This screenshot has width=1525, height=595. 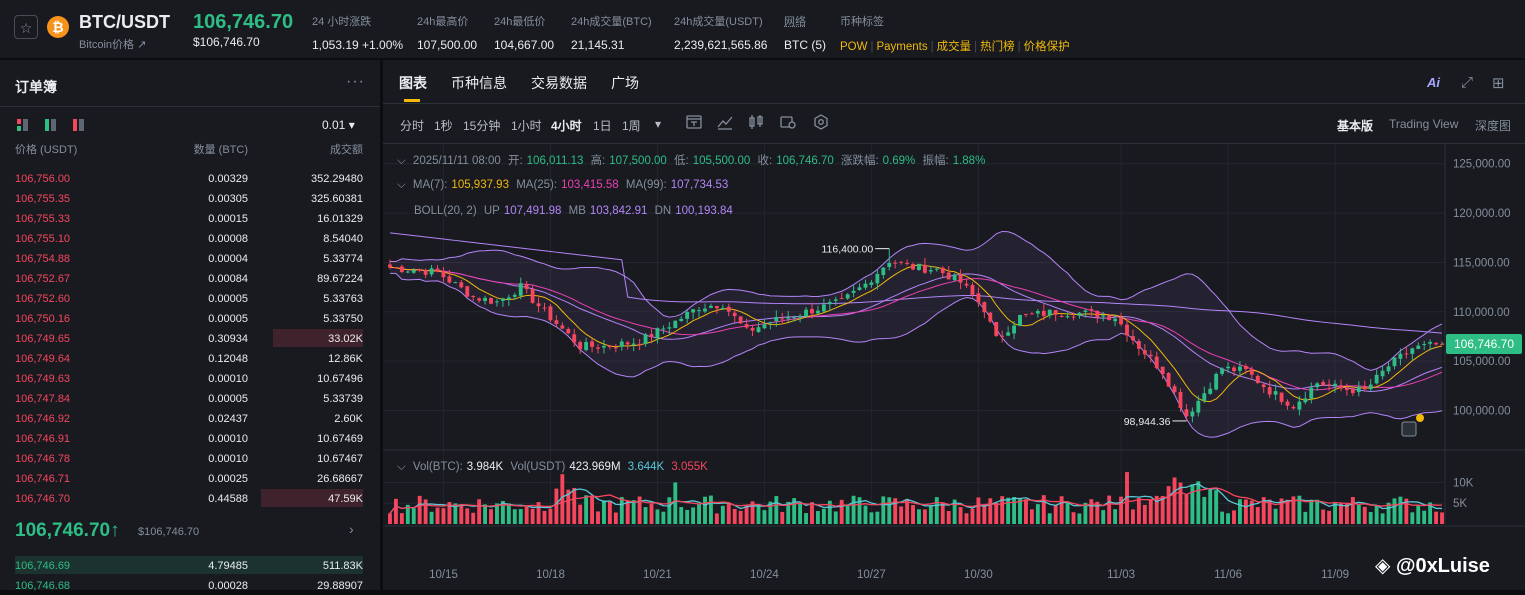 What do you see at coordinates (22, 125) in the screenshot?
I see `book-mode-both-icon` at bounding box center [22, 125].